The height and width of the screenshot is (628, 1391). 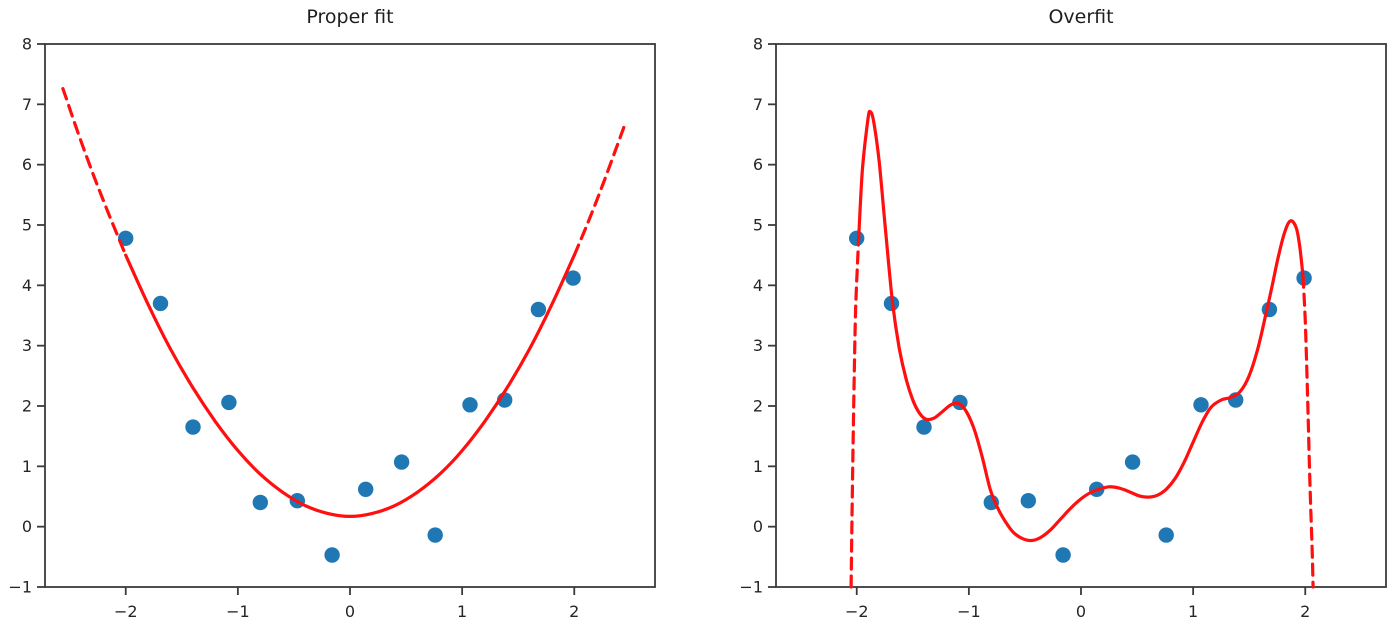 I want to click on plot-title-proper-fit: Proper fit, so click(x=350, y=17).